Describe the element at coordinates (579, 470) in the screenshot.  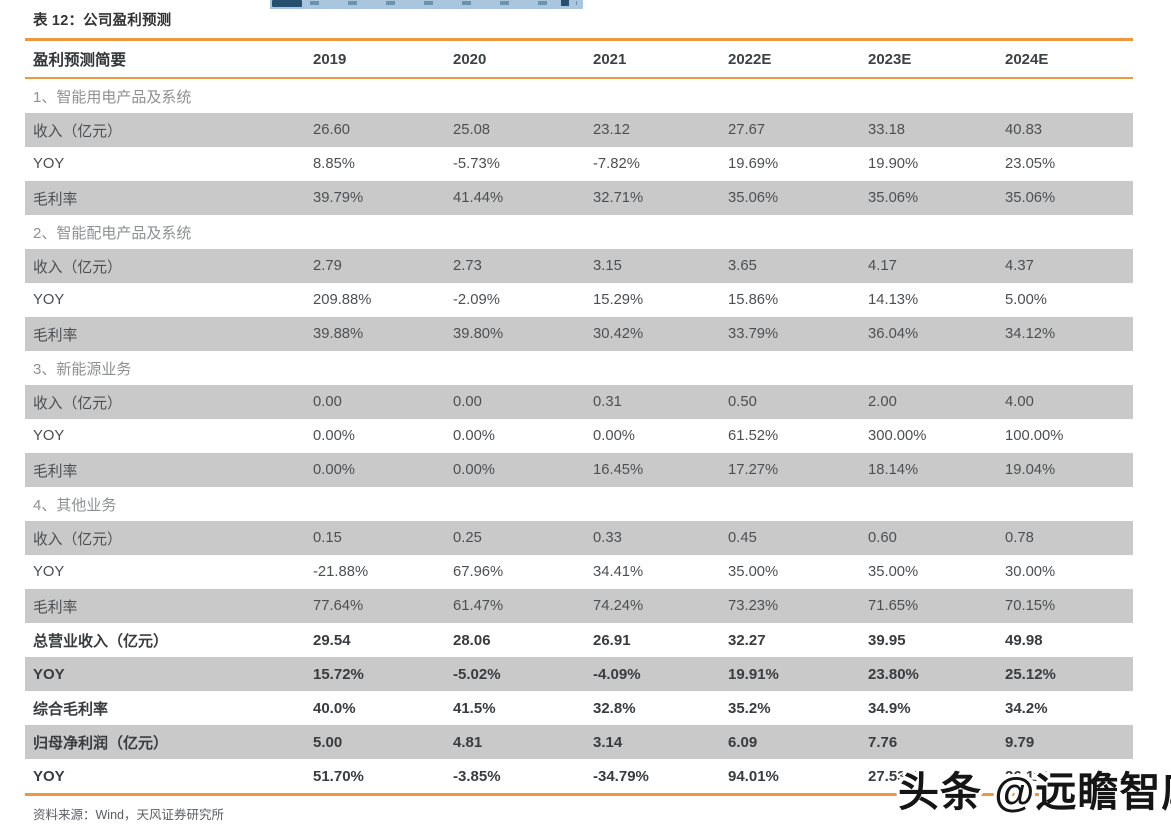
I see `table-row: 毛利率 0.00% 0.00% 16.45% 17.27% 18.14% 19.04%` at that location.